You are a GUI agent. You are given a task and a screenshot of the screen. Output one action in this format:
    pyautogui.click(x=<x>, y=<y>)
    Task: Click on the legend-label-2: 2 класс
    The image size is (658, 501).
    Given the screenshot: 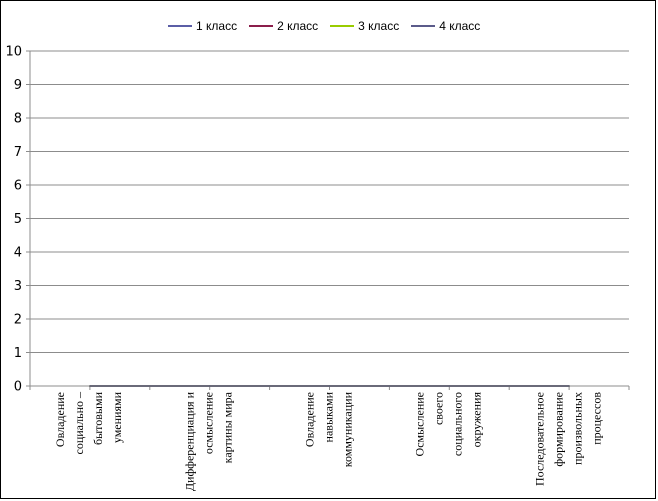 What is the action you would take?
    pyautogui.click(x=298, y=26)
    